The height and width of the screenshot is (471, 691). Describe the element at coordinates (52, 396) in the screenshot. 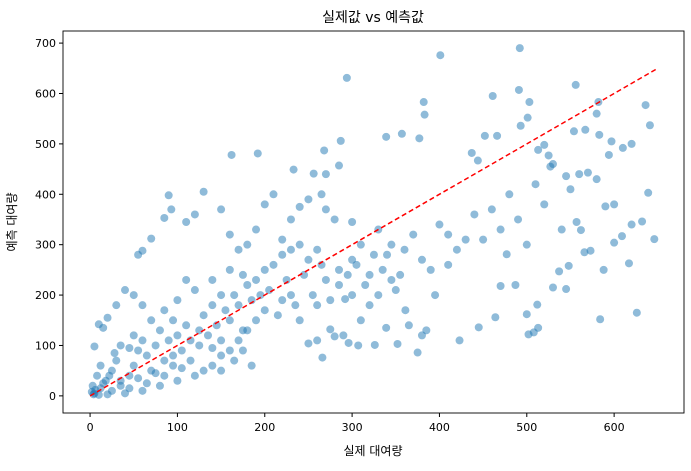

I see `y-tick-label: 0` at that location.